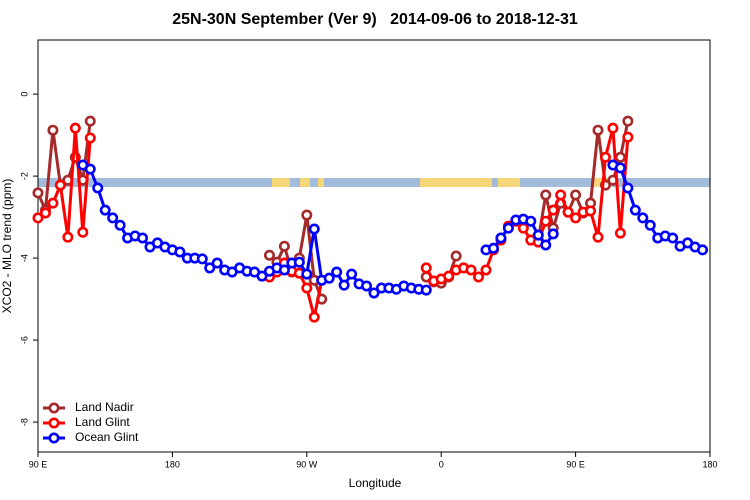  I want to click on x-tick-label: 90 W, so click(307, 464).